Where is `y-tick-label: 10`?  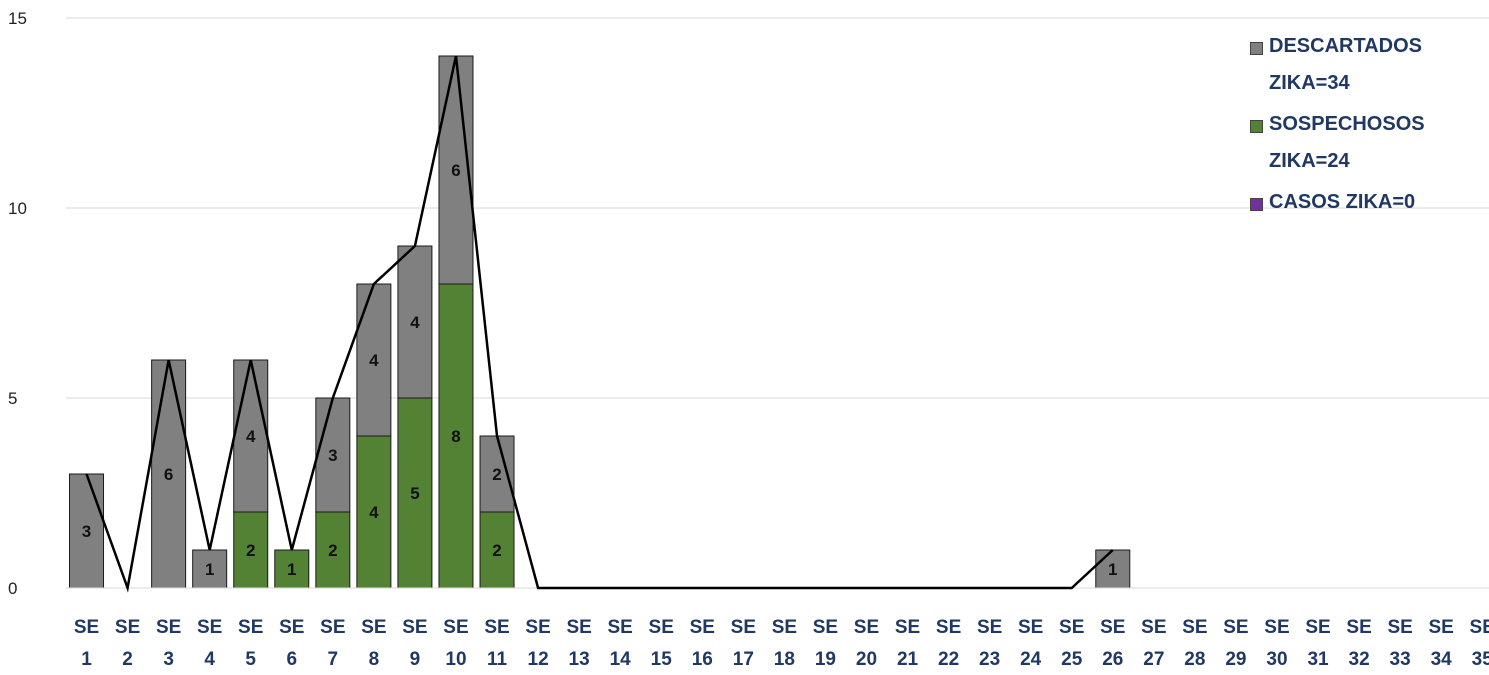
y-tick-label: 10 is located at coordinates (17, 208).